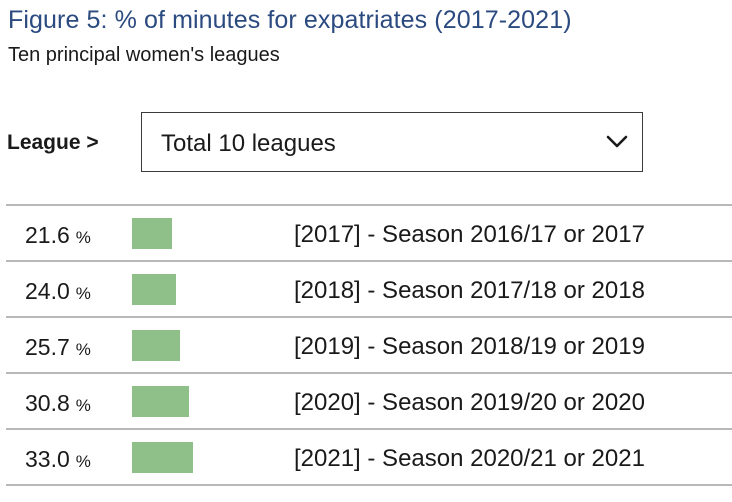  Describe the element at coordinates (53, 142) in the screenshot. I see `league-filter-label: League >` at that location.